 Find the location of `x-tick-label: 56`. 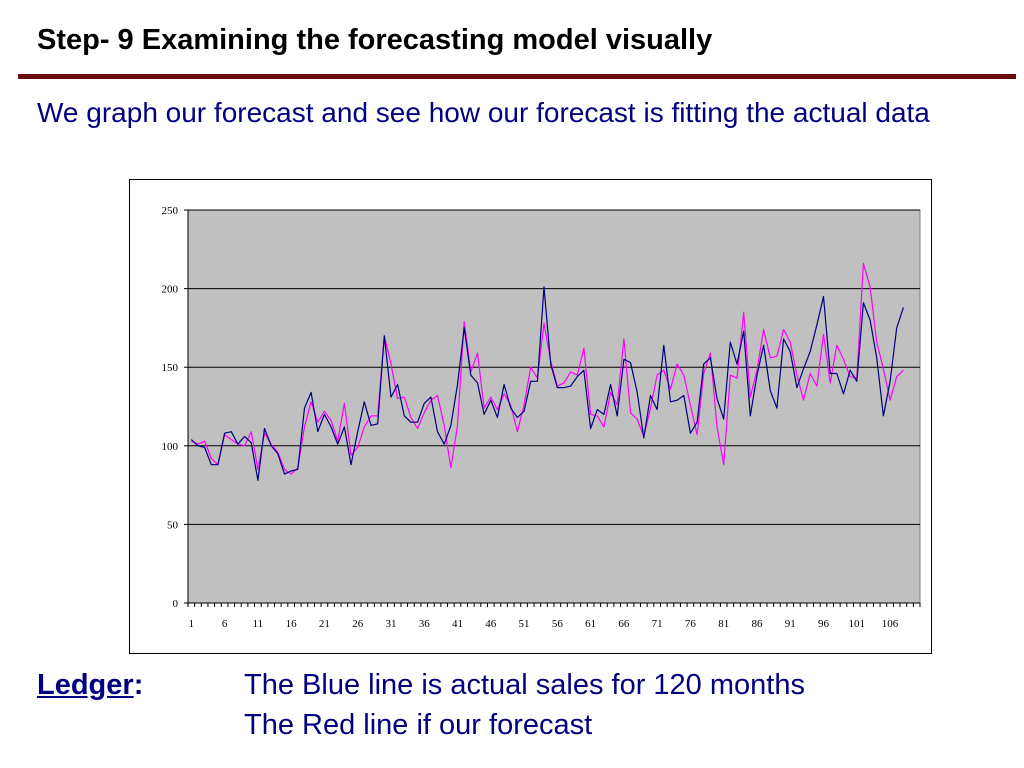

x-tick-label: 56 is located at coordinates (558, 624).